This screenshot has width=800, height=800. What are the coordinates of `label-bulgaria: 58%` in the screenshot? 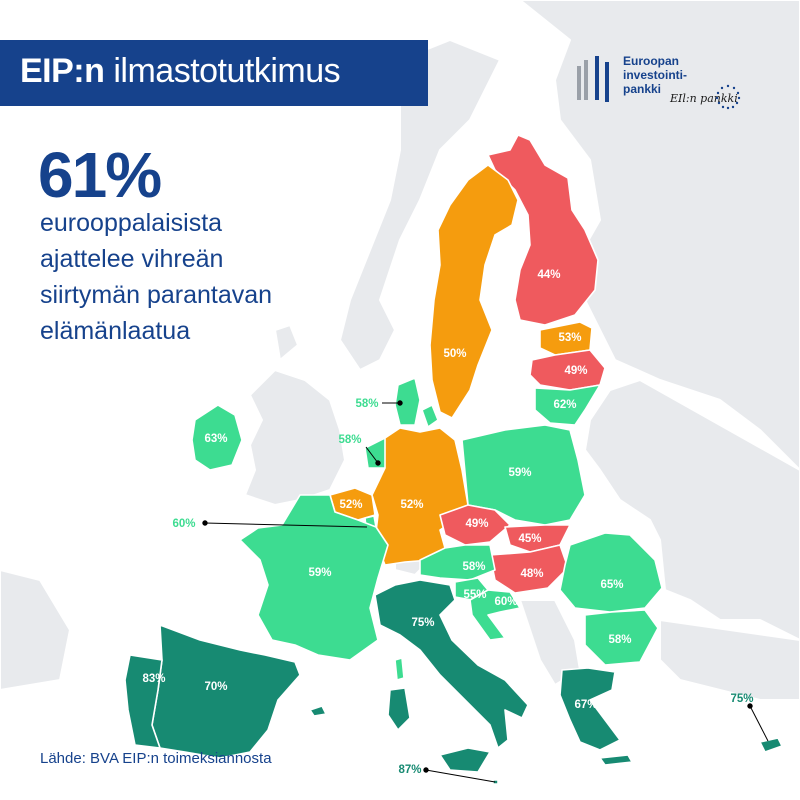 It's located at (619, 640).